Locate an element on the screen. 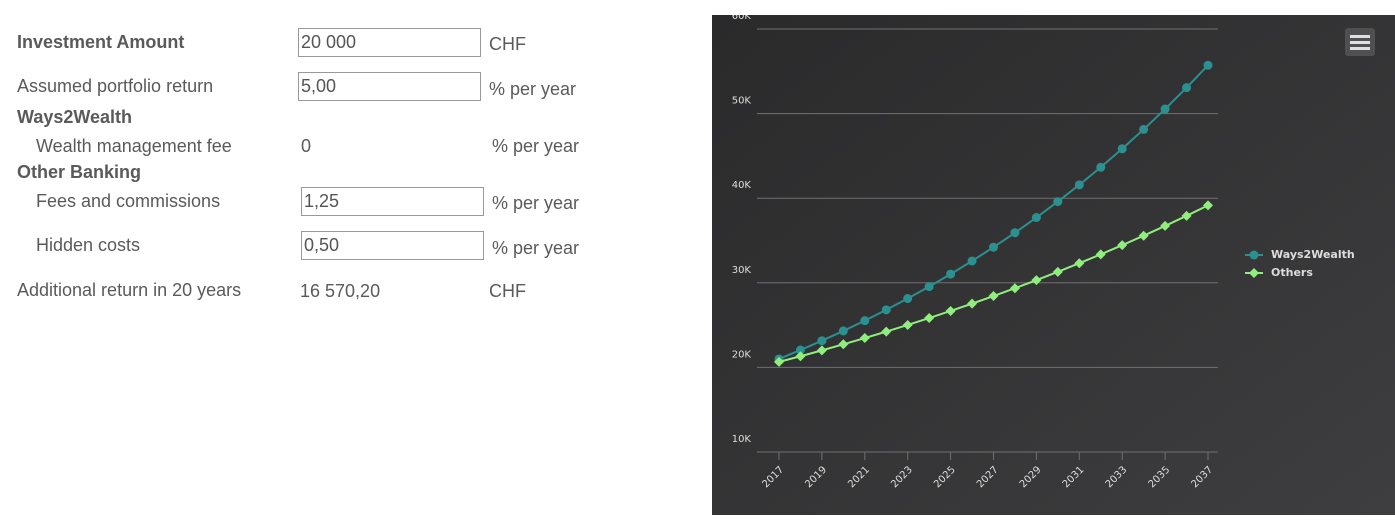 Image resolution: width=1395 pixels, height=526 pixels. label: Fees and commissions is located at coordinates (128, 201).